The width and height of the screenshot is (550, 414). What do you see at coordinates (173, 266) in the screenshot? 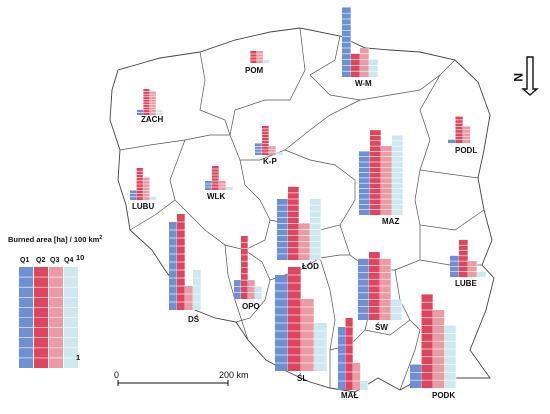
I see `bar-region-9-q1` at bounding box center [173, 266].